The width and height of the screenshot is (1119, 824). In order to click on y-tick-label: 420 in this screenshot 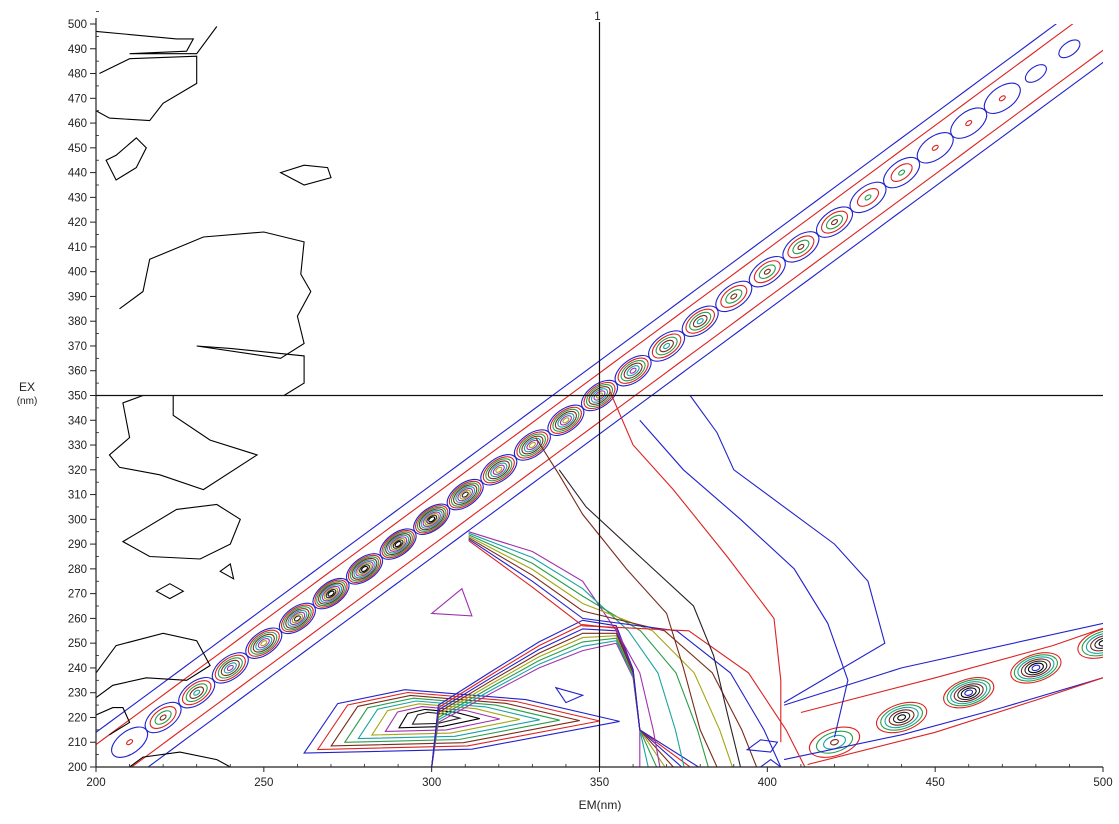, I will do `click(77, 223)`.